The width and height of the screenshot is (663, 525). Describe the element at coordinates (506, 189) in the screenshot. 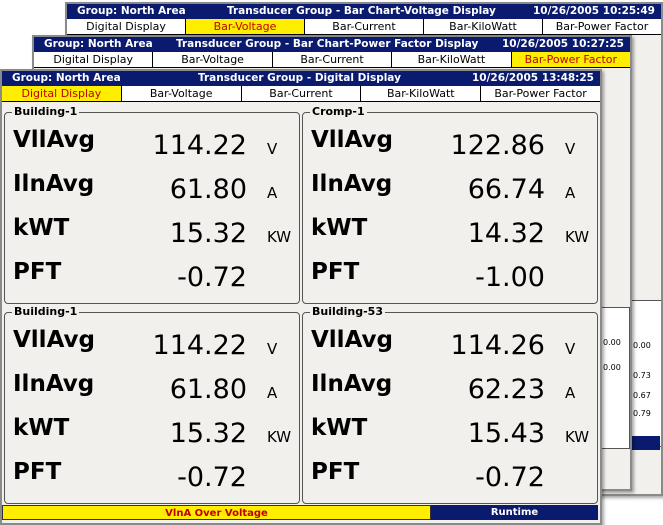

I see `metric-value: 66.74` at that location.